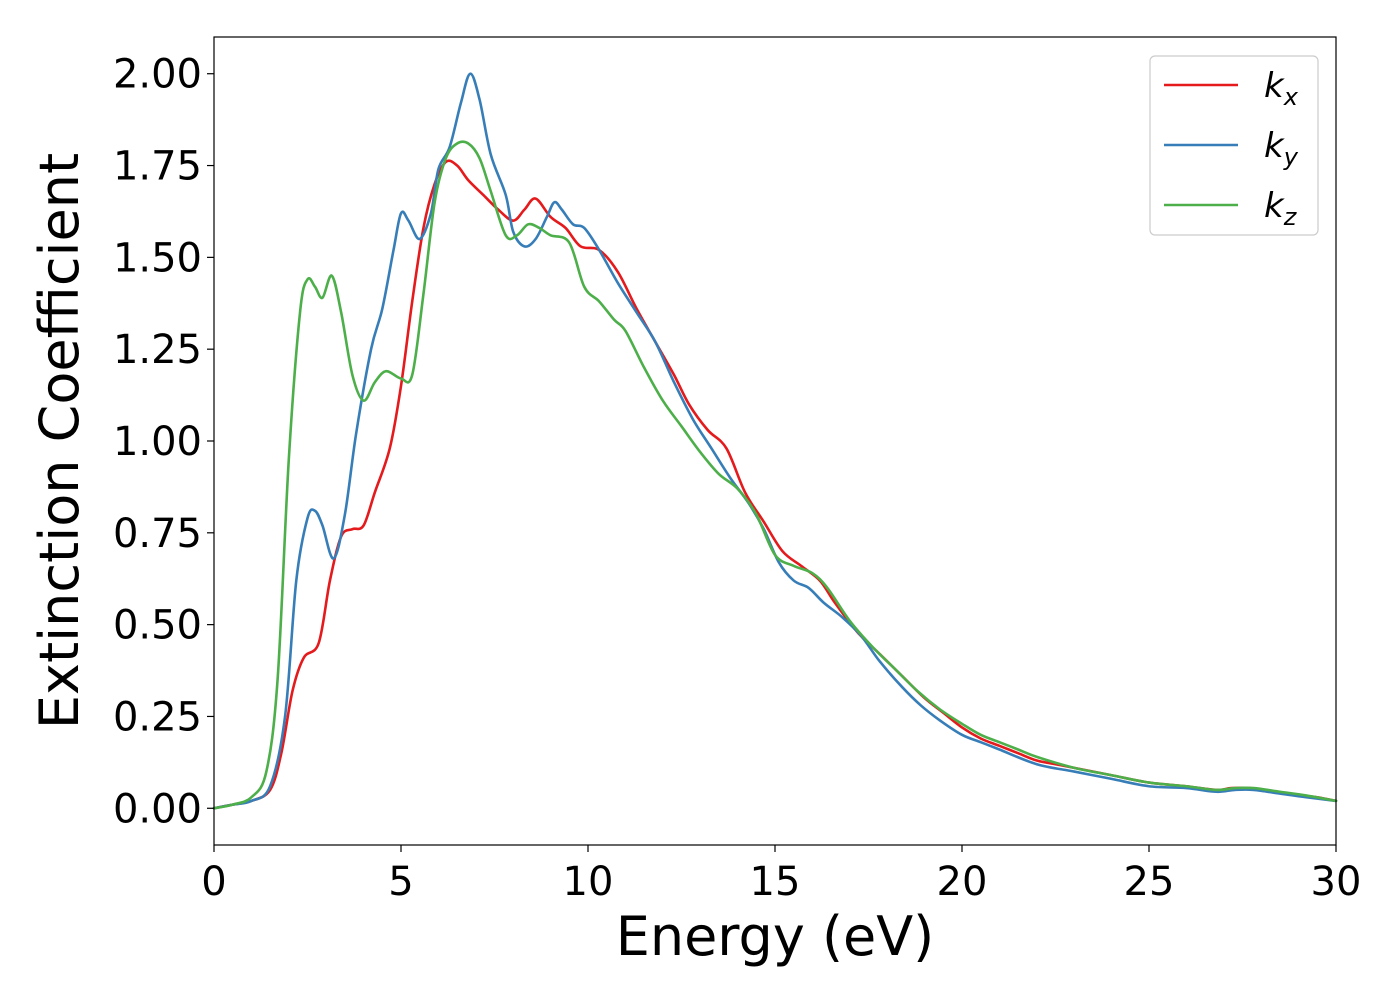 This screenshot has height=1000, width=1400. What do you see at coordinates (1149, 882) in the screenshot?
I see `x-tick-label: 25` at bounding box center [1149, 882].